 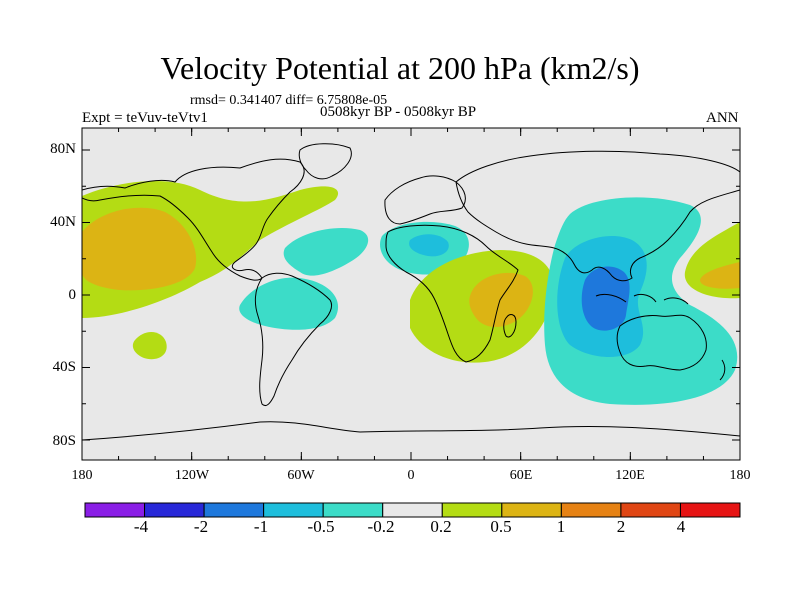 I want to click on pacific-positive-inner, so click(x=139, y=249).